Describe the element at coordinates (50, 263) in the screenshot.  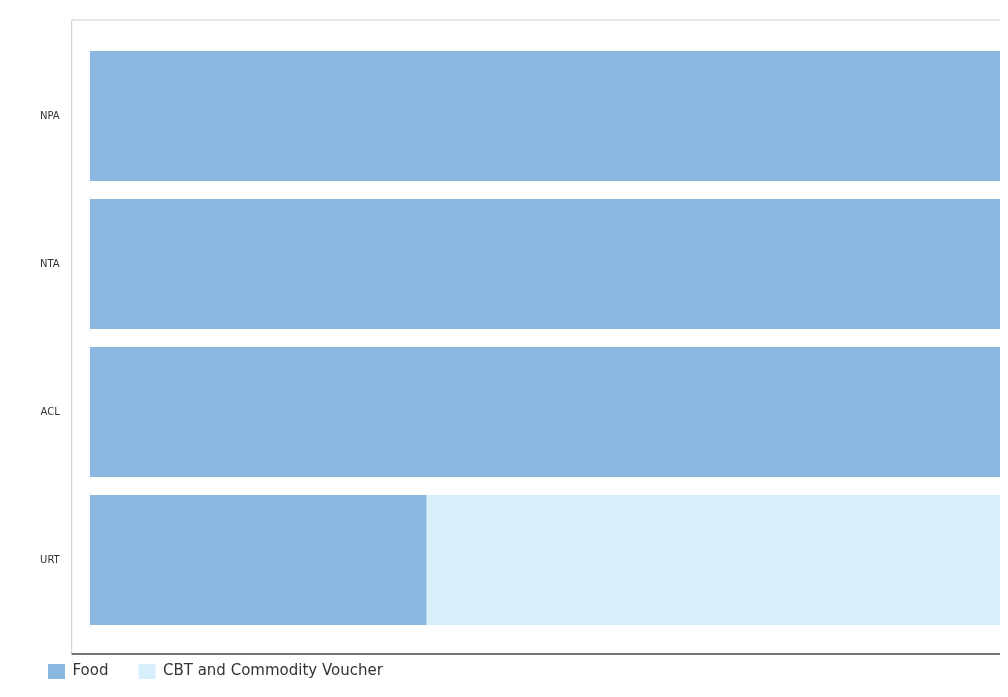
I see `y-tick-label: NTA` at that location.